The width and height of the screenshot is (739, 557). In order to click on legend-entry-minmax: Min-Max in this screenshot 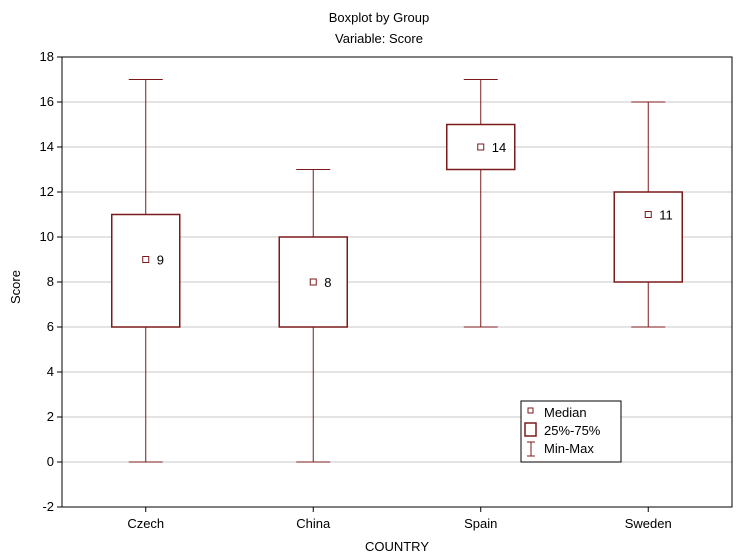, I will do `click(569, 448)`.